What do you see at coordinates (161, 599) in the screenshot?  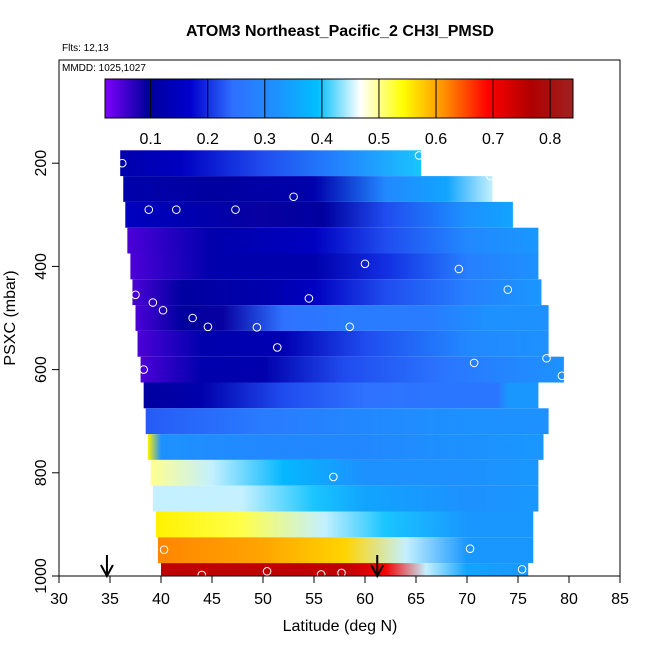 I see `x-tick-label: 40` at bounding box center [161, 599].